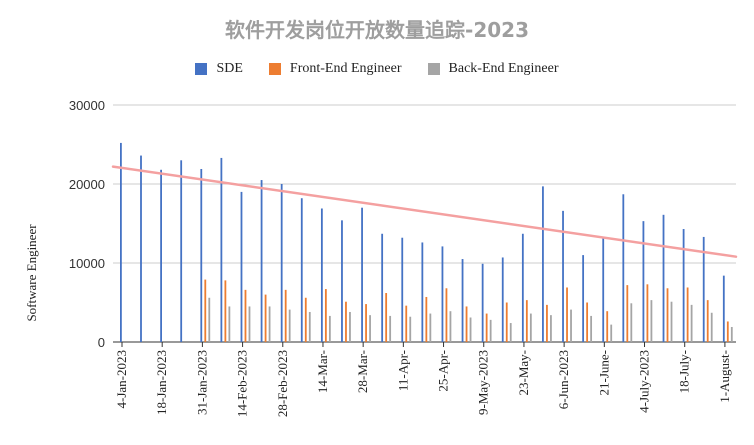 The height and width of the screenshot is (445, 754). I want to click on legend-swatch-back-end, so click(433, 69).